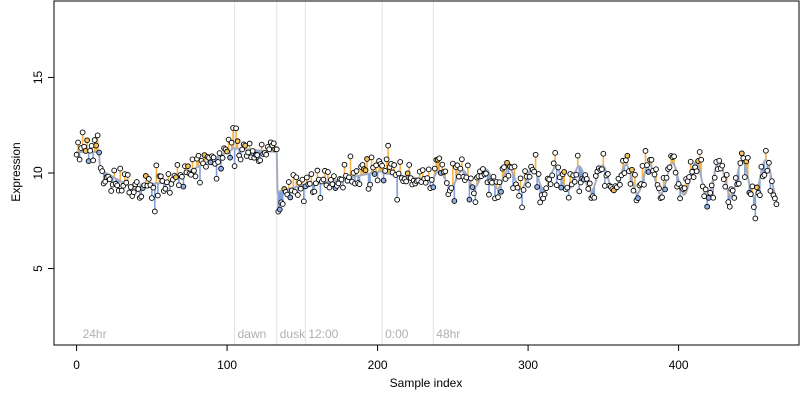 This screenshot has width=800, height=400. I want to click on y-tick-label: 5, so click(38, 268).